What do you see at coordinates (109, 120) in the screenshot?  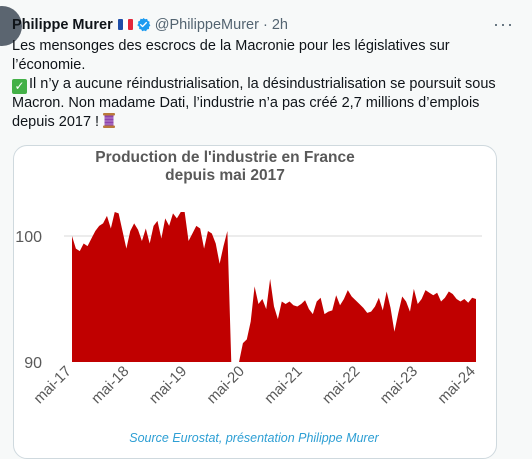 I see `thread-spool-icon` at bounding box center [109, 120].